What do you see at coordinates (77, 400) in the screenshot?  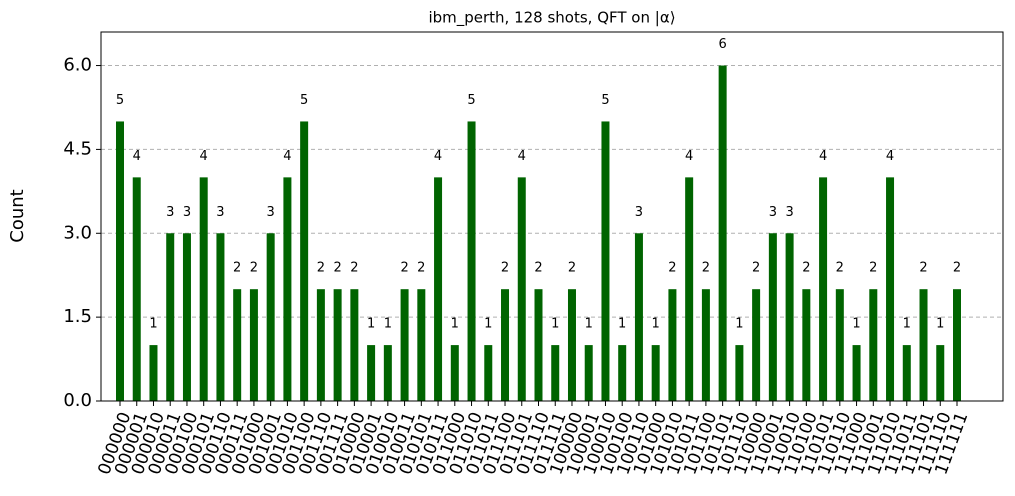 I see `y-tick-label: 0.0` at bounding box center [77, 400].